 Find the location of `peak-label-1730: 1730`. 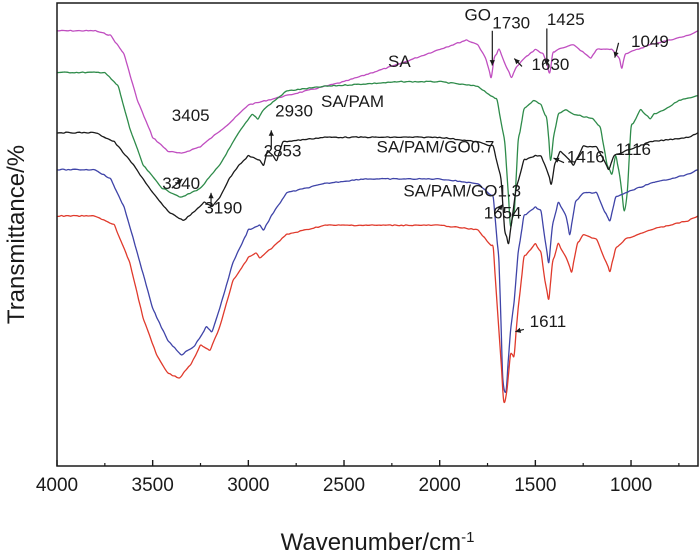

peak-label-1730: 1730 is located at coordinates (511, 22).